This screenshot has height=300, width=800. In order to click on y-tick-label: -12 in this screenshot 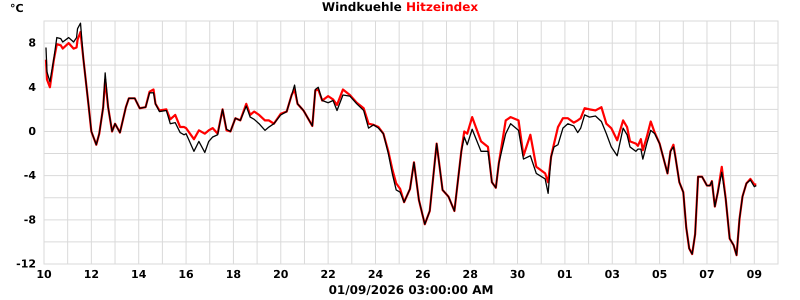, I will do `click(26, 264)`.